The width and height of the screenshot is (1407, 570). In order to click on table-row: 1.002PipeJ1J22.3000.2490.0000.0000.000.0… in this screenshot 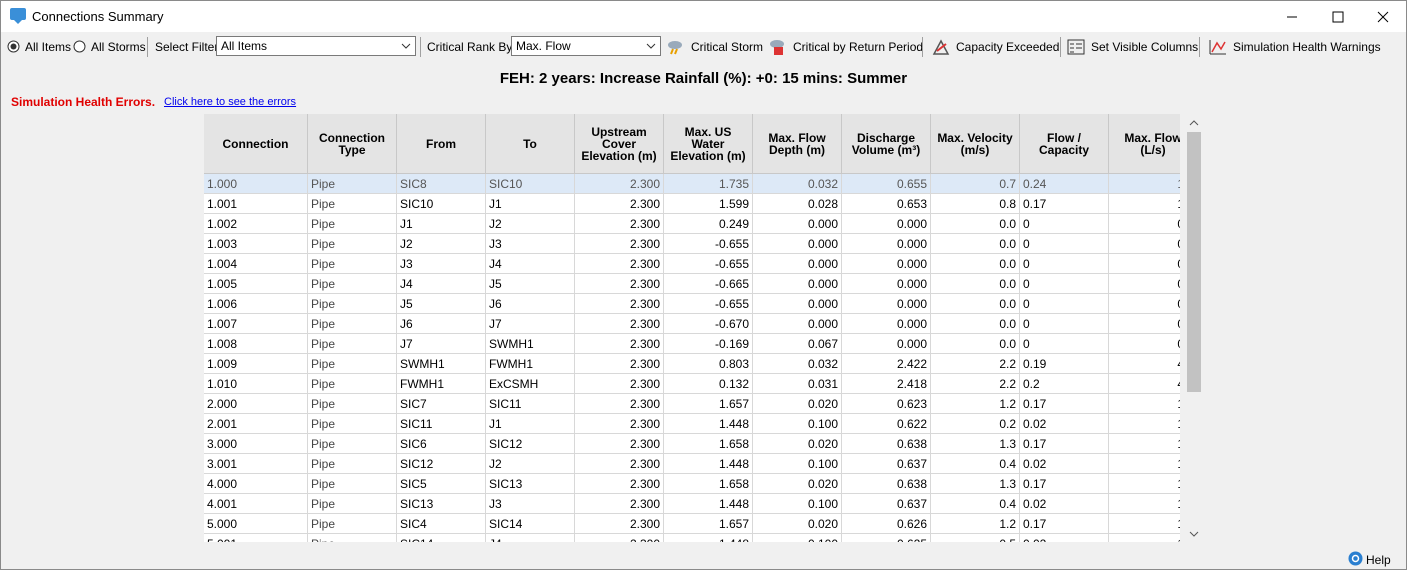, I will do `click(692, 223)`.